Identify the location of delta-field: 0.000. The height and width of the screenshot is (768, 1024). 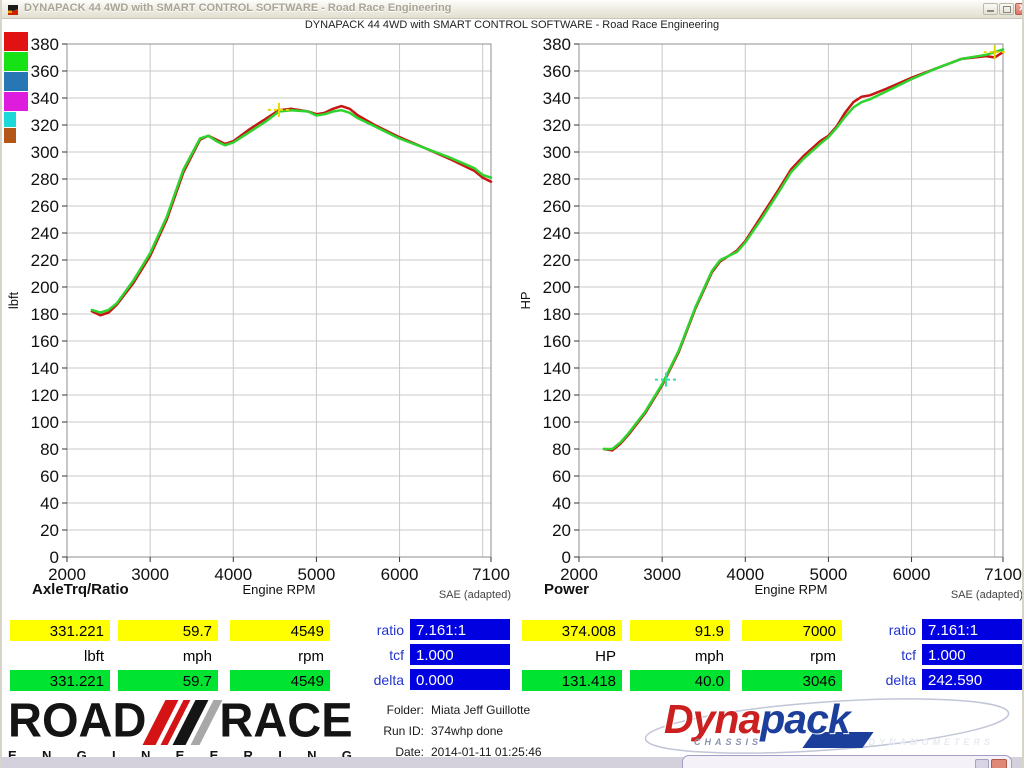
(460, 679).